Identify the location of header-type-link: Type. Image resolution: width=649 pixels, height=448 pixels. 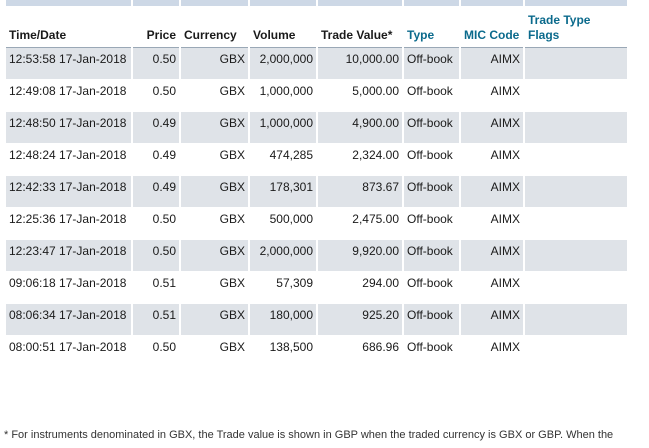
(431, 27).